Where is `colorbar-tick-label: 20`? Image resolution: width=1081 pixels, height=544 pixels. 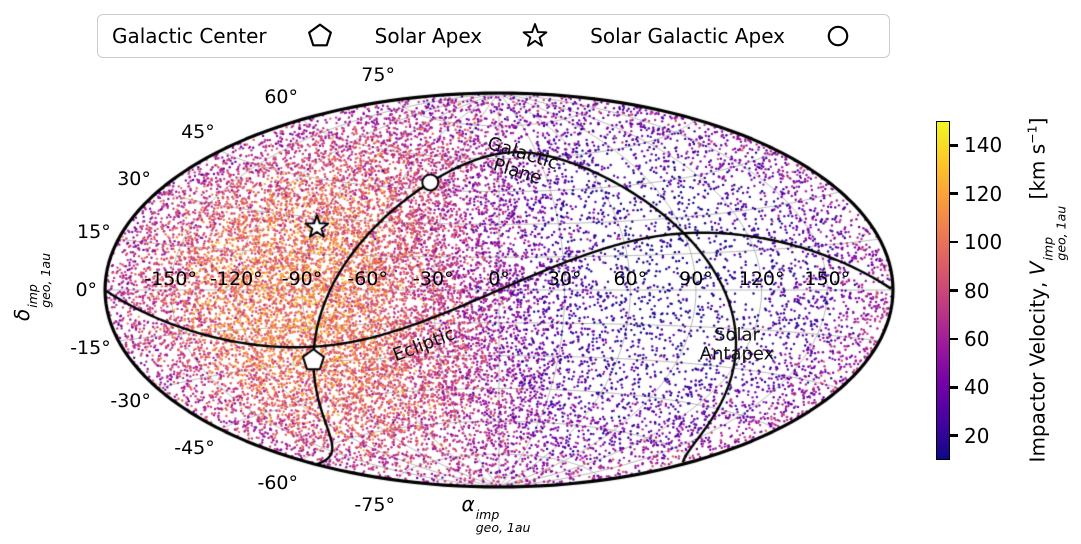 colorbar-tick-label: 20 is located at coordinates (977, 435).